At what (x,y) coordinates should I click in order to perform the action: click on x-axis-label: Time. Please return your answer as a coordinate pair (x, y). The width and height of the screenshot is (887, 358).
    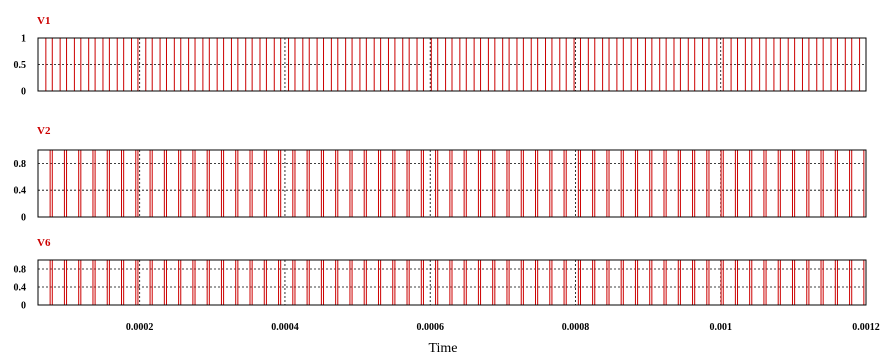
    Looking at the image, I should click on (442, 348).